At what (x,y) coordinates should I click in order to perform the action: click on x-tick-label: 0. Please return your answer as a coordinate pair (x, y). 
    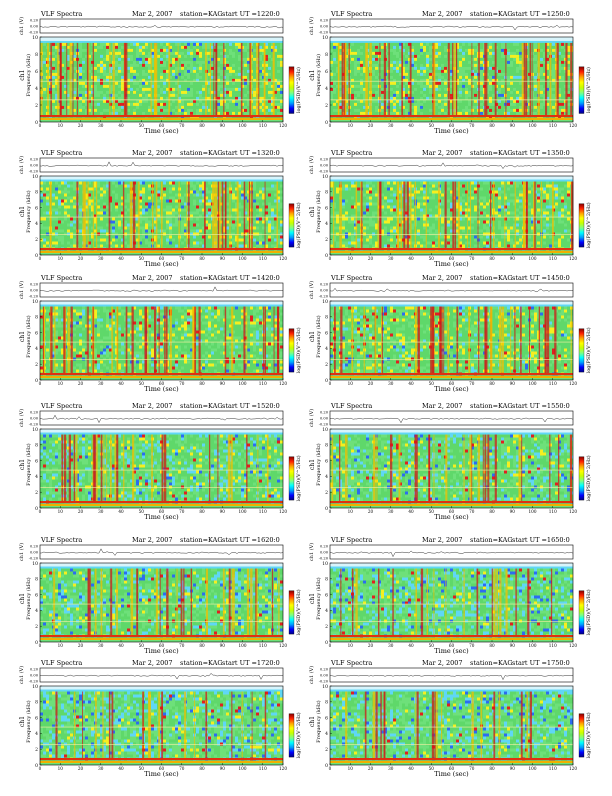
    Looking at the image, I should click on (40, 258).